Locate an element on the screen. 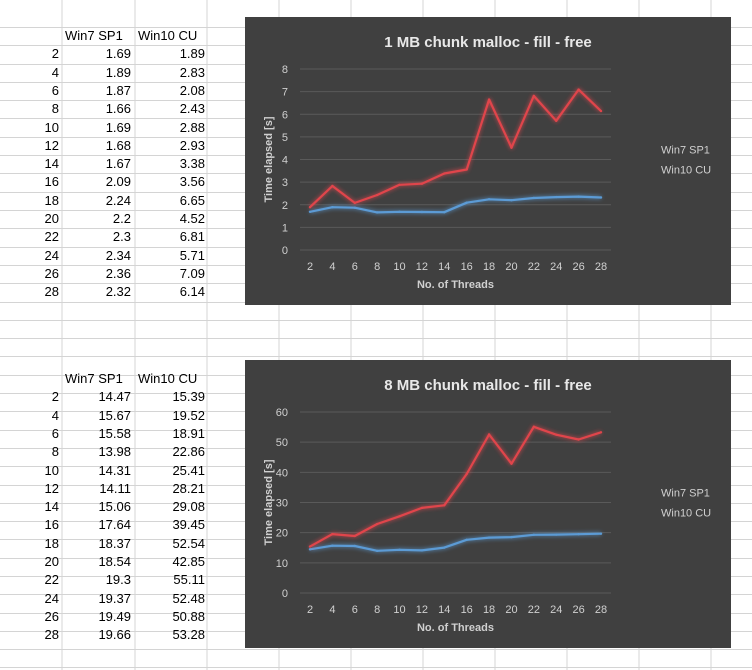 The image size is (752, 670). legend-label: Win10 CU is located at coordinates (686, 171).